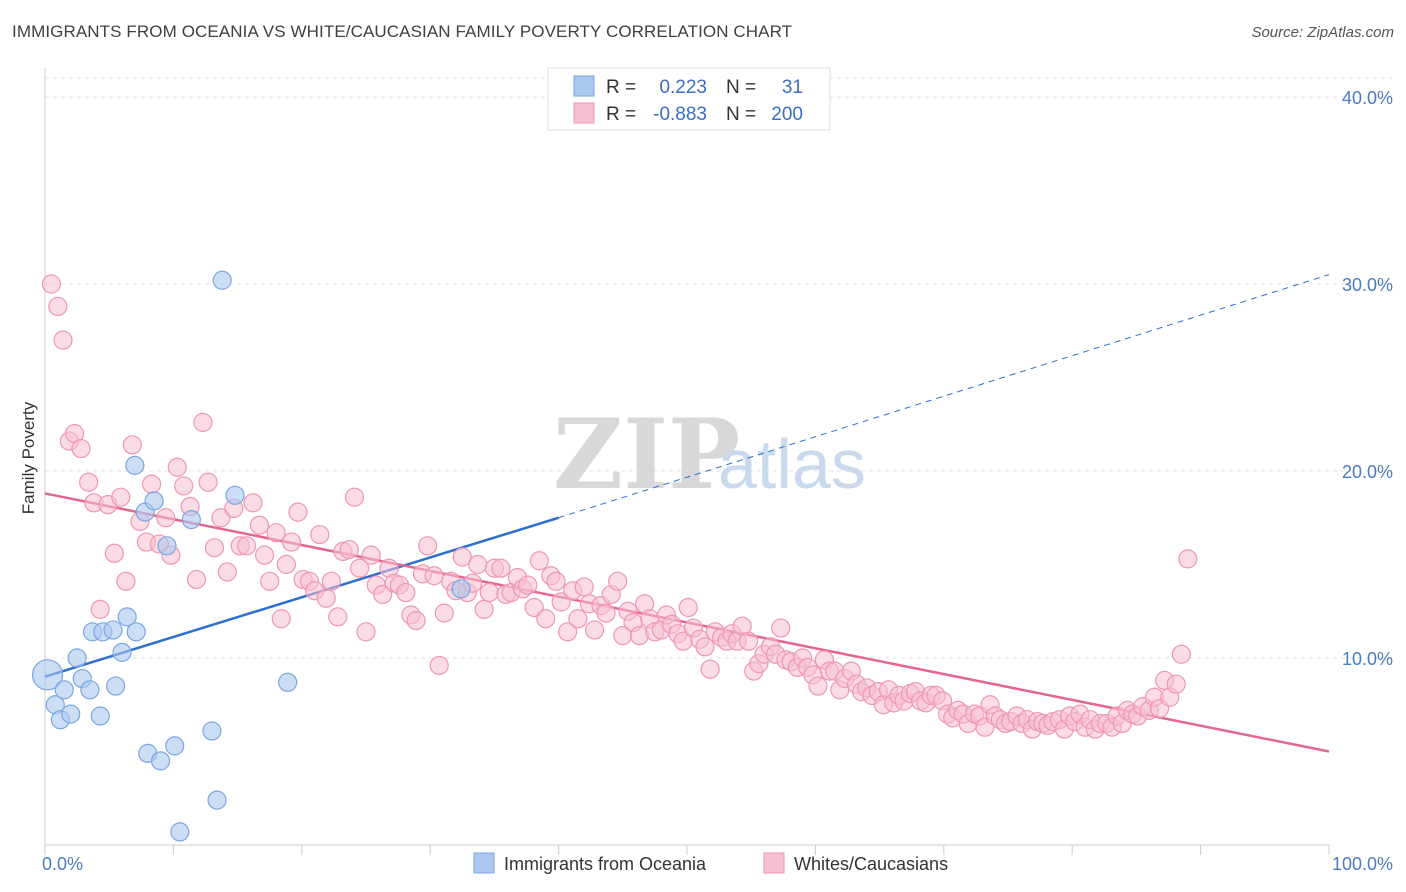  Describe the element at coordinates (1362, 864) in the screenshot. I see `x-tick-label-1: 100.0%` at that location.